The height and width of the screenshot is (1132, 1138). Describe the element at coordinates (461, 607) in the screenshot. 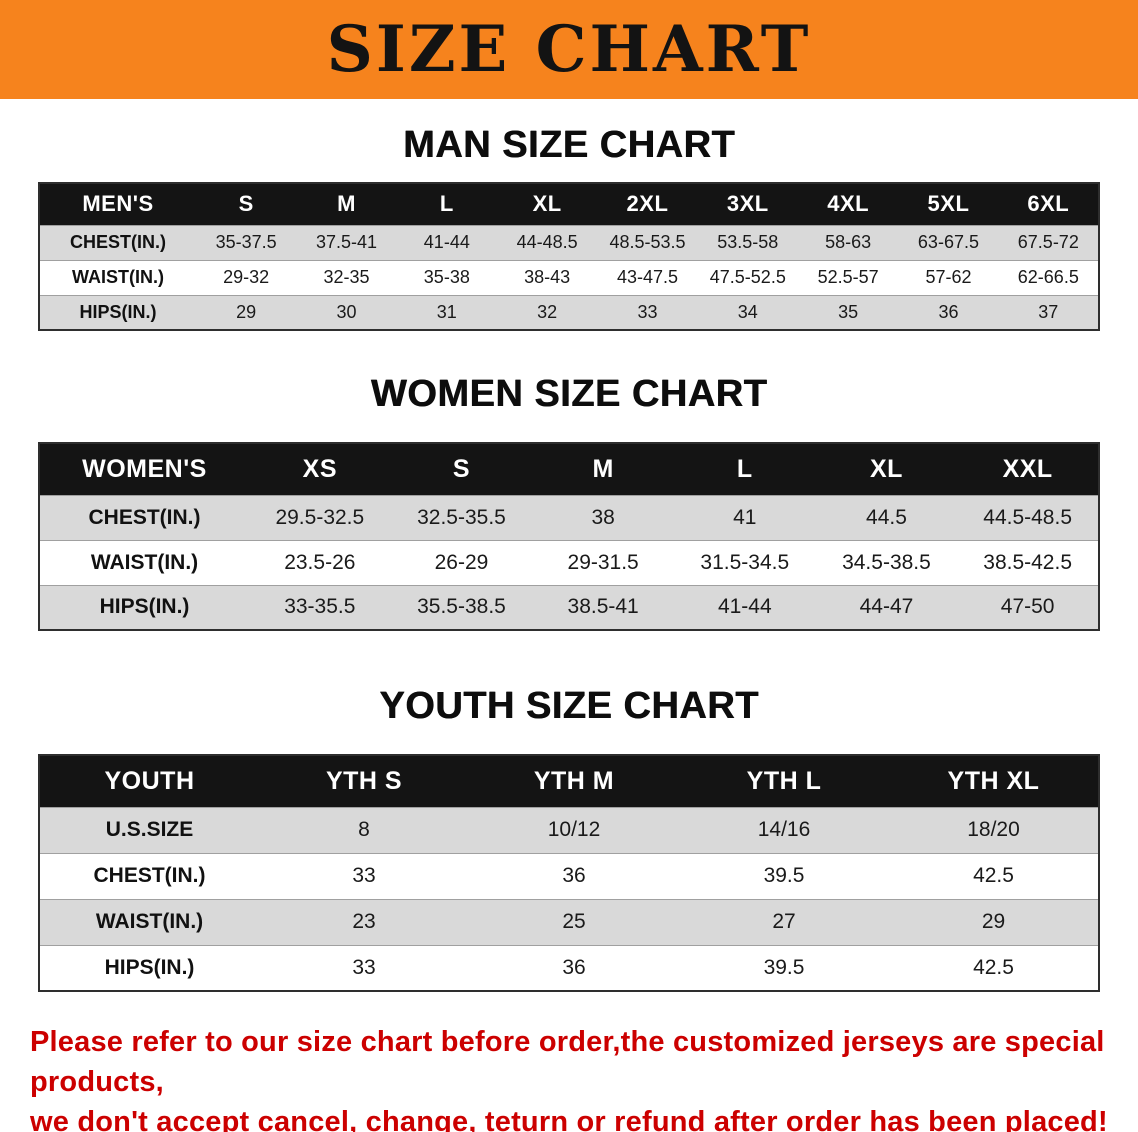

I see `size-value: 35.5-38.5` at that location.